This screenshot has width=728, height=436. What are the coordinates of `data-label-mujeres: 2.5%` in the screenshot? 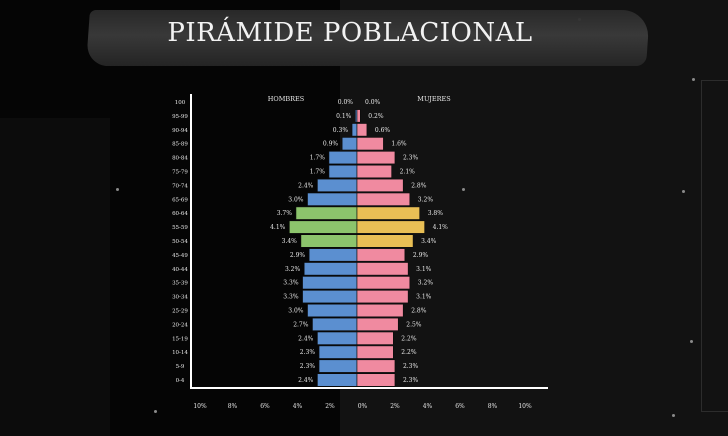 It's located at (414, 324).